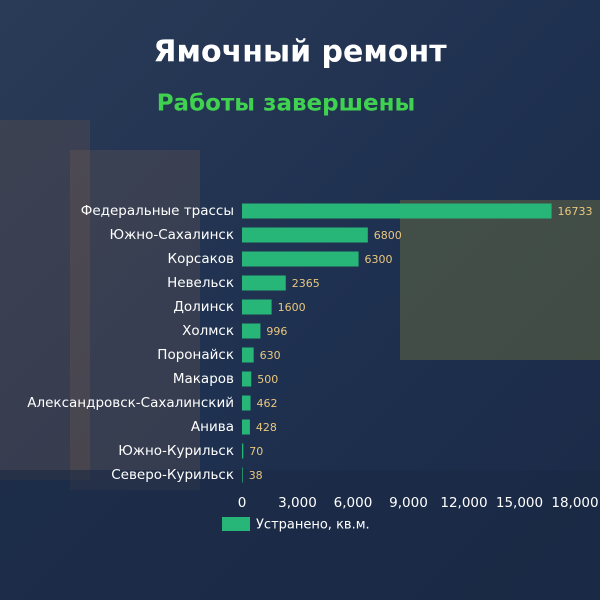  Describe the element at coordinates (236, 524) in the screenshot. I see `legend-swatch` at that location.